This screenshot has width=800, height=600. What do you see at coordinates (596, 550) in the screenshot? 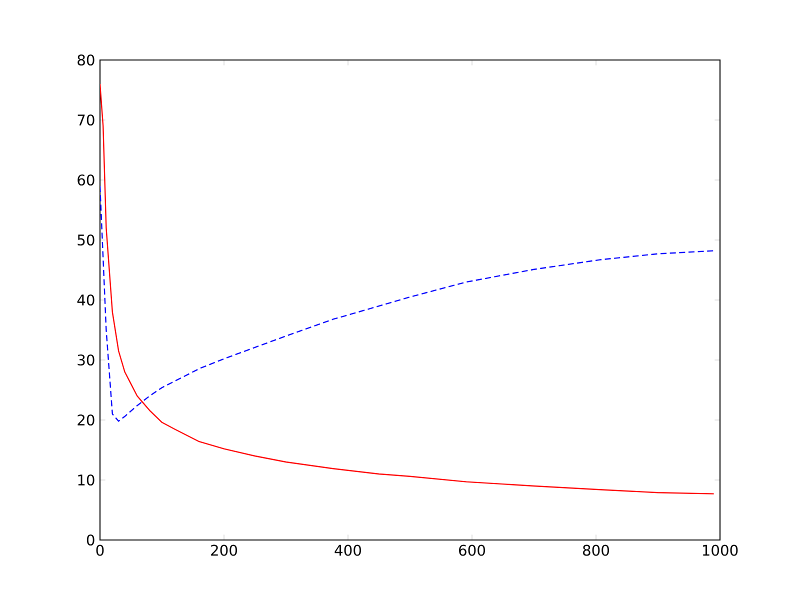
I see `x-tick-label: 800` at bounding box center [596, 550].